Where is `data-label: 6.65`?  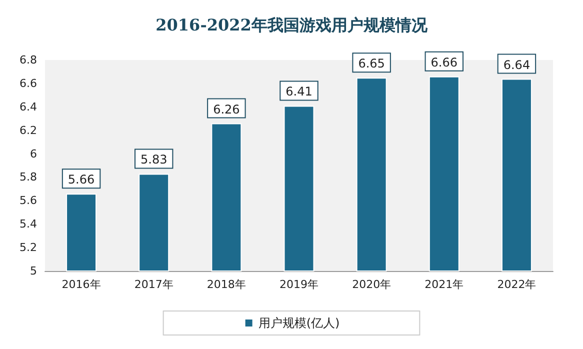
data-label: 6.65 is located at coordinates (371, 63).